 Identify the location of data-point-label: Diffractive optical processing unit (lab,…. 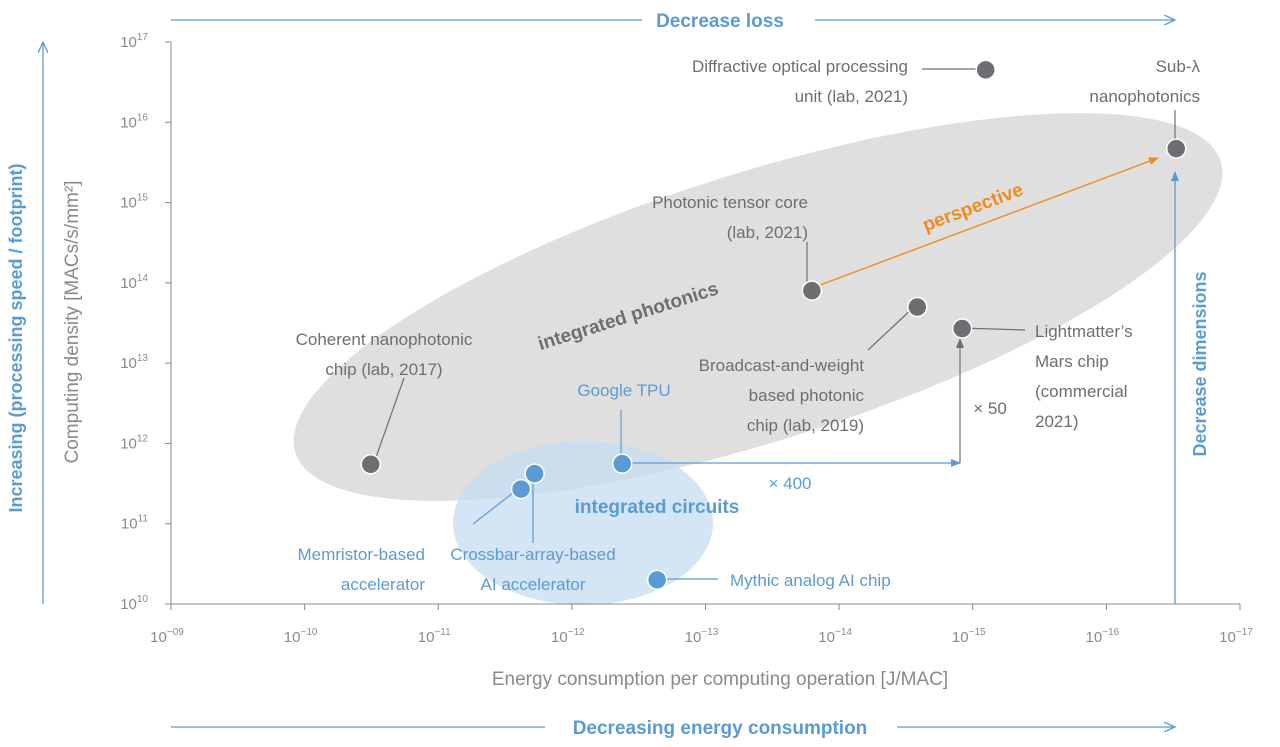
(800, 81).